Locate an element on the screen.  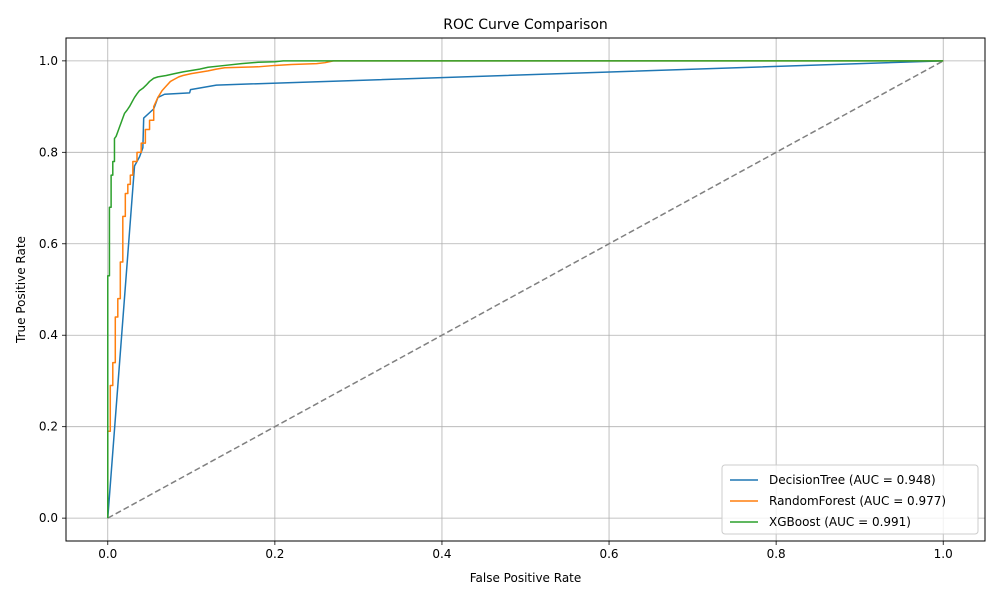
x-tick-label: 0.8 is located at coordinates (776, 554).